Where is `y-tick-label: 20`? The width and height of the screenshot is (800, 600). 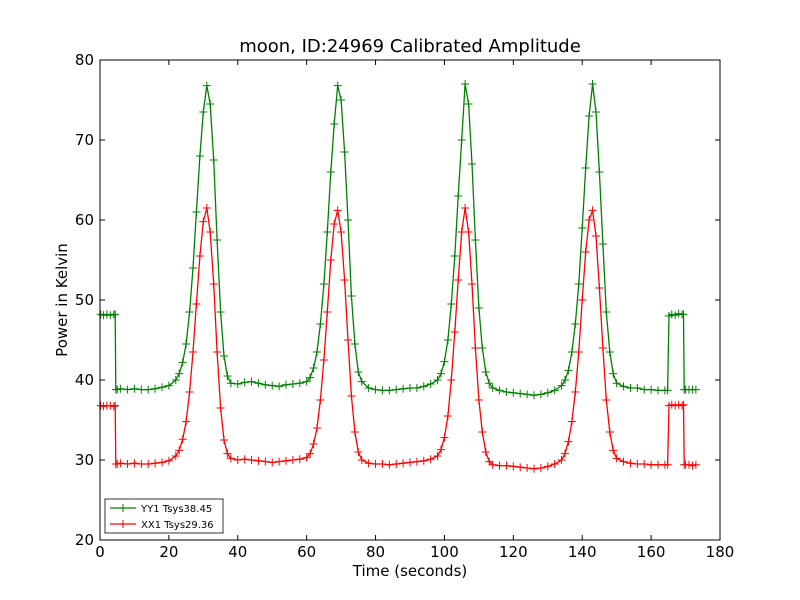 y-tick-label: 20 is located at coordinates (84, 540).